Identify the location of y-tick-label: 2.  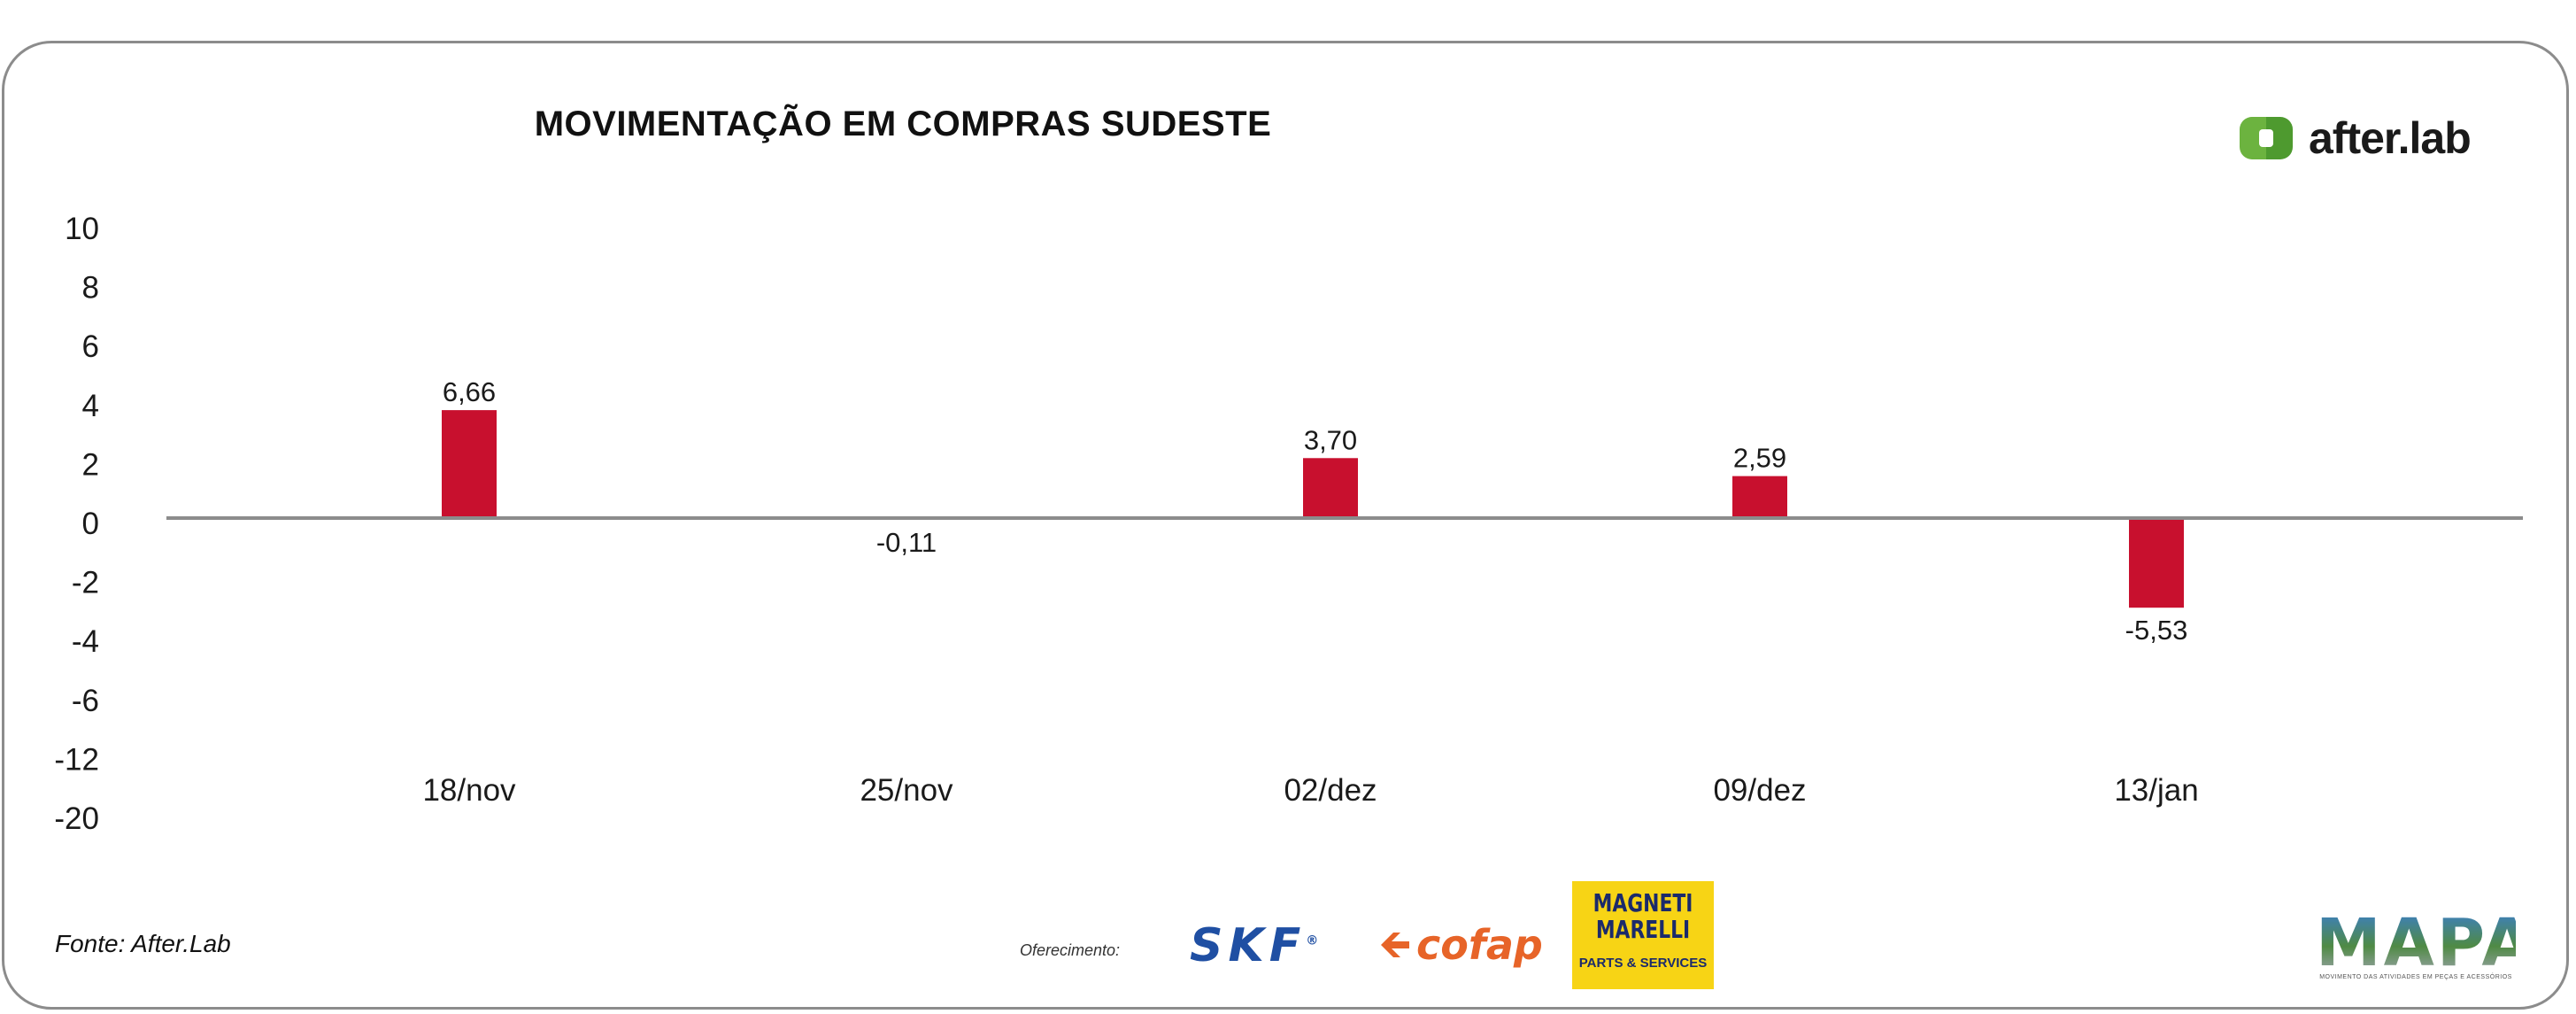
(90, 465).